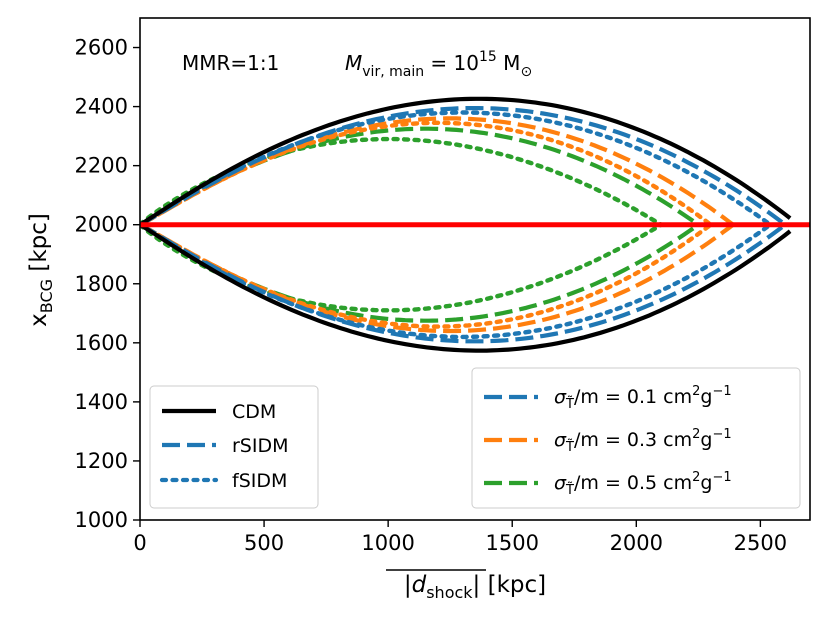 The height and width of the screenshot is (623, 830). I want to click on y-tick-label-2400: 2400, so click(101, 107).